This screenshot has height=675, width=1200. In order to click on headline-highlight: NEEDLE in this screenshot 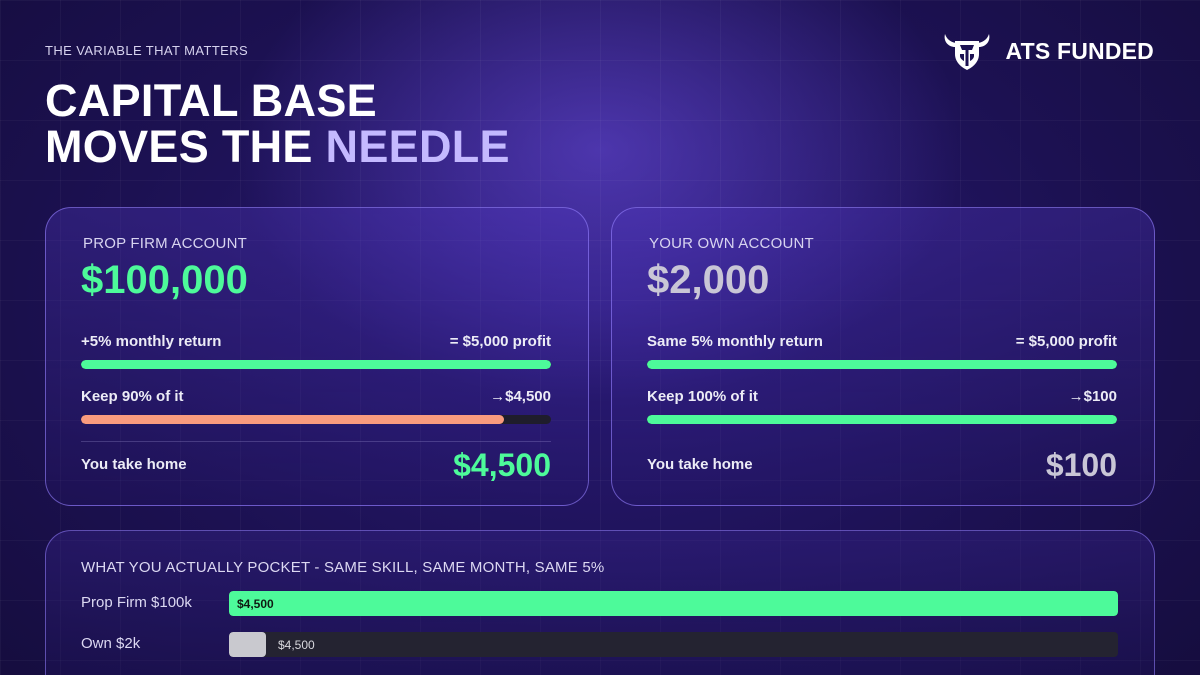, I will do `click(417, 146)`.